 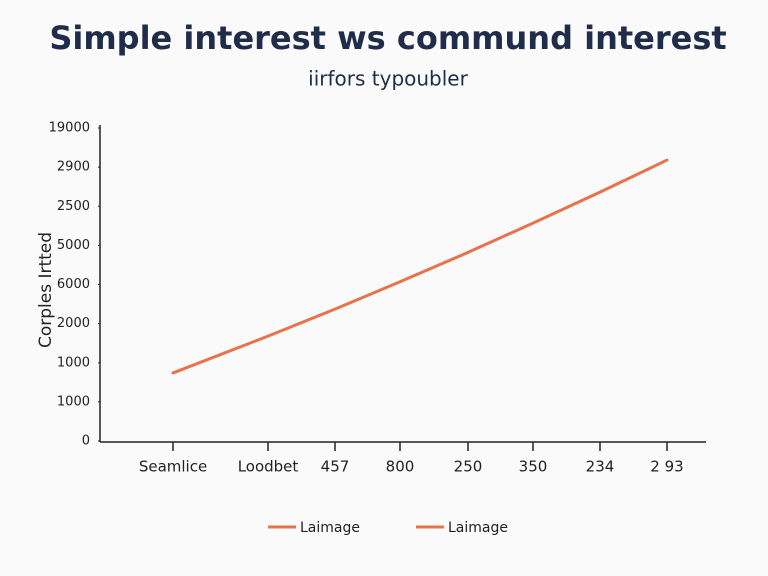 I want to click on x-tick-label: Loodbet, so click(x=268, y=467).